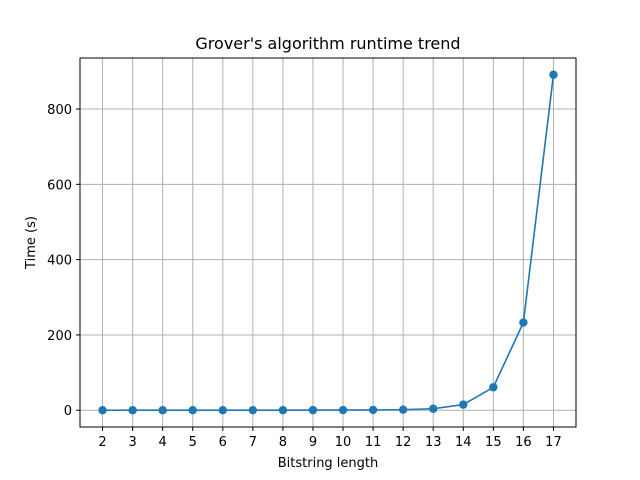  I want to click on x-tick-label: 14, so click(463, 442).